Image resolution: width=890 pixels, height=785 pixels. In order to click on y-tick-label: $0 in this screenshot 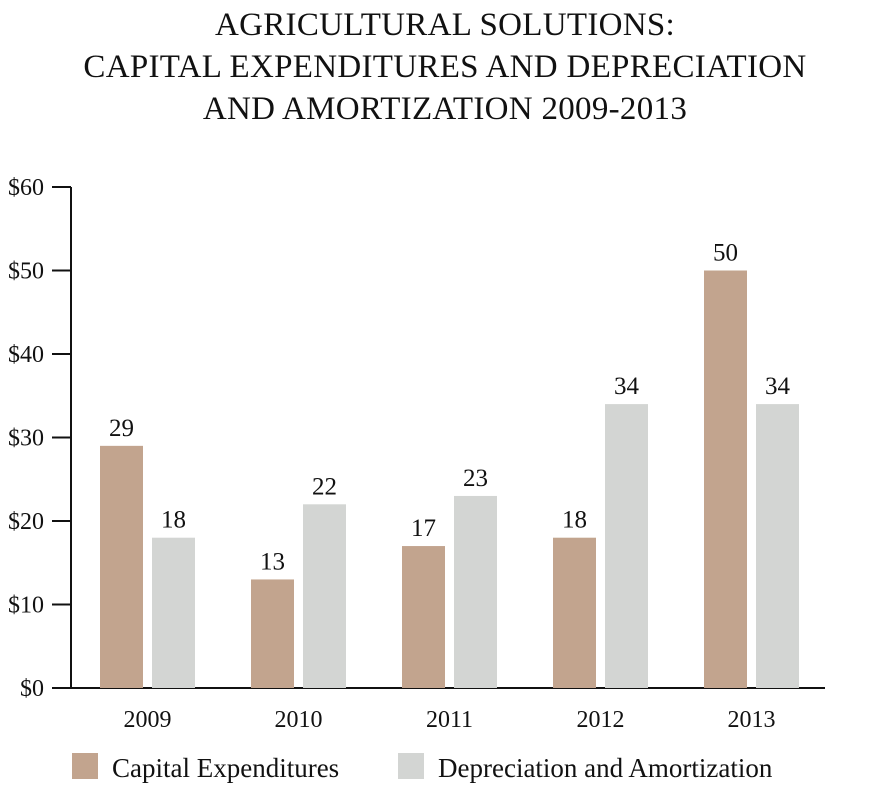, I will do `click(32, 689)`.